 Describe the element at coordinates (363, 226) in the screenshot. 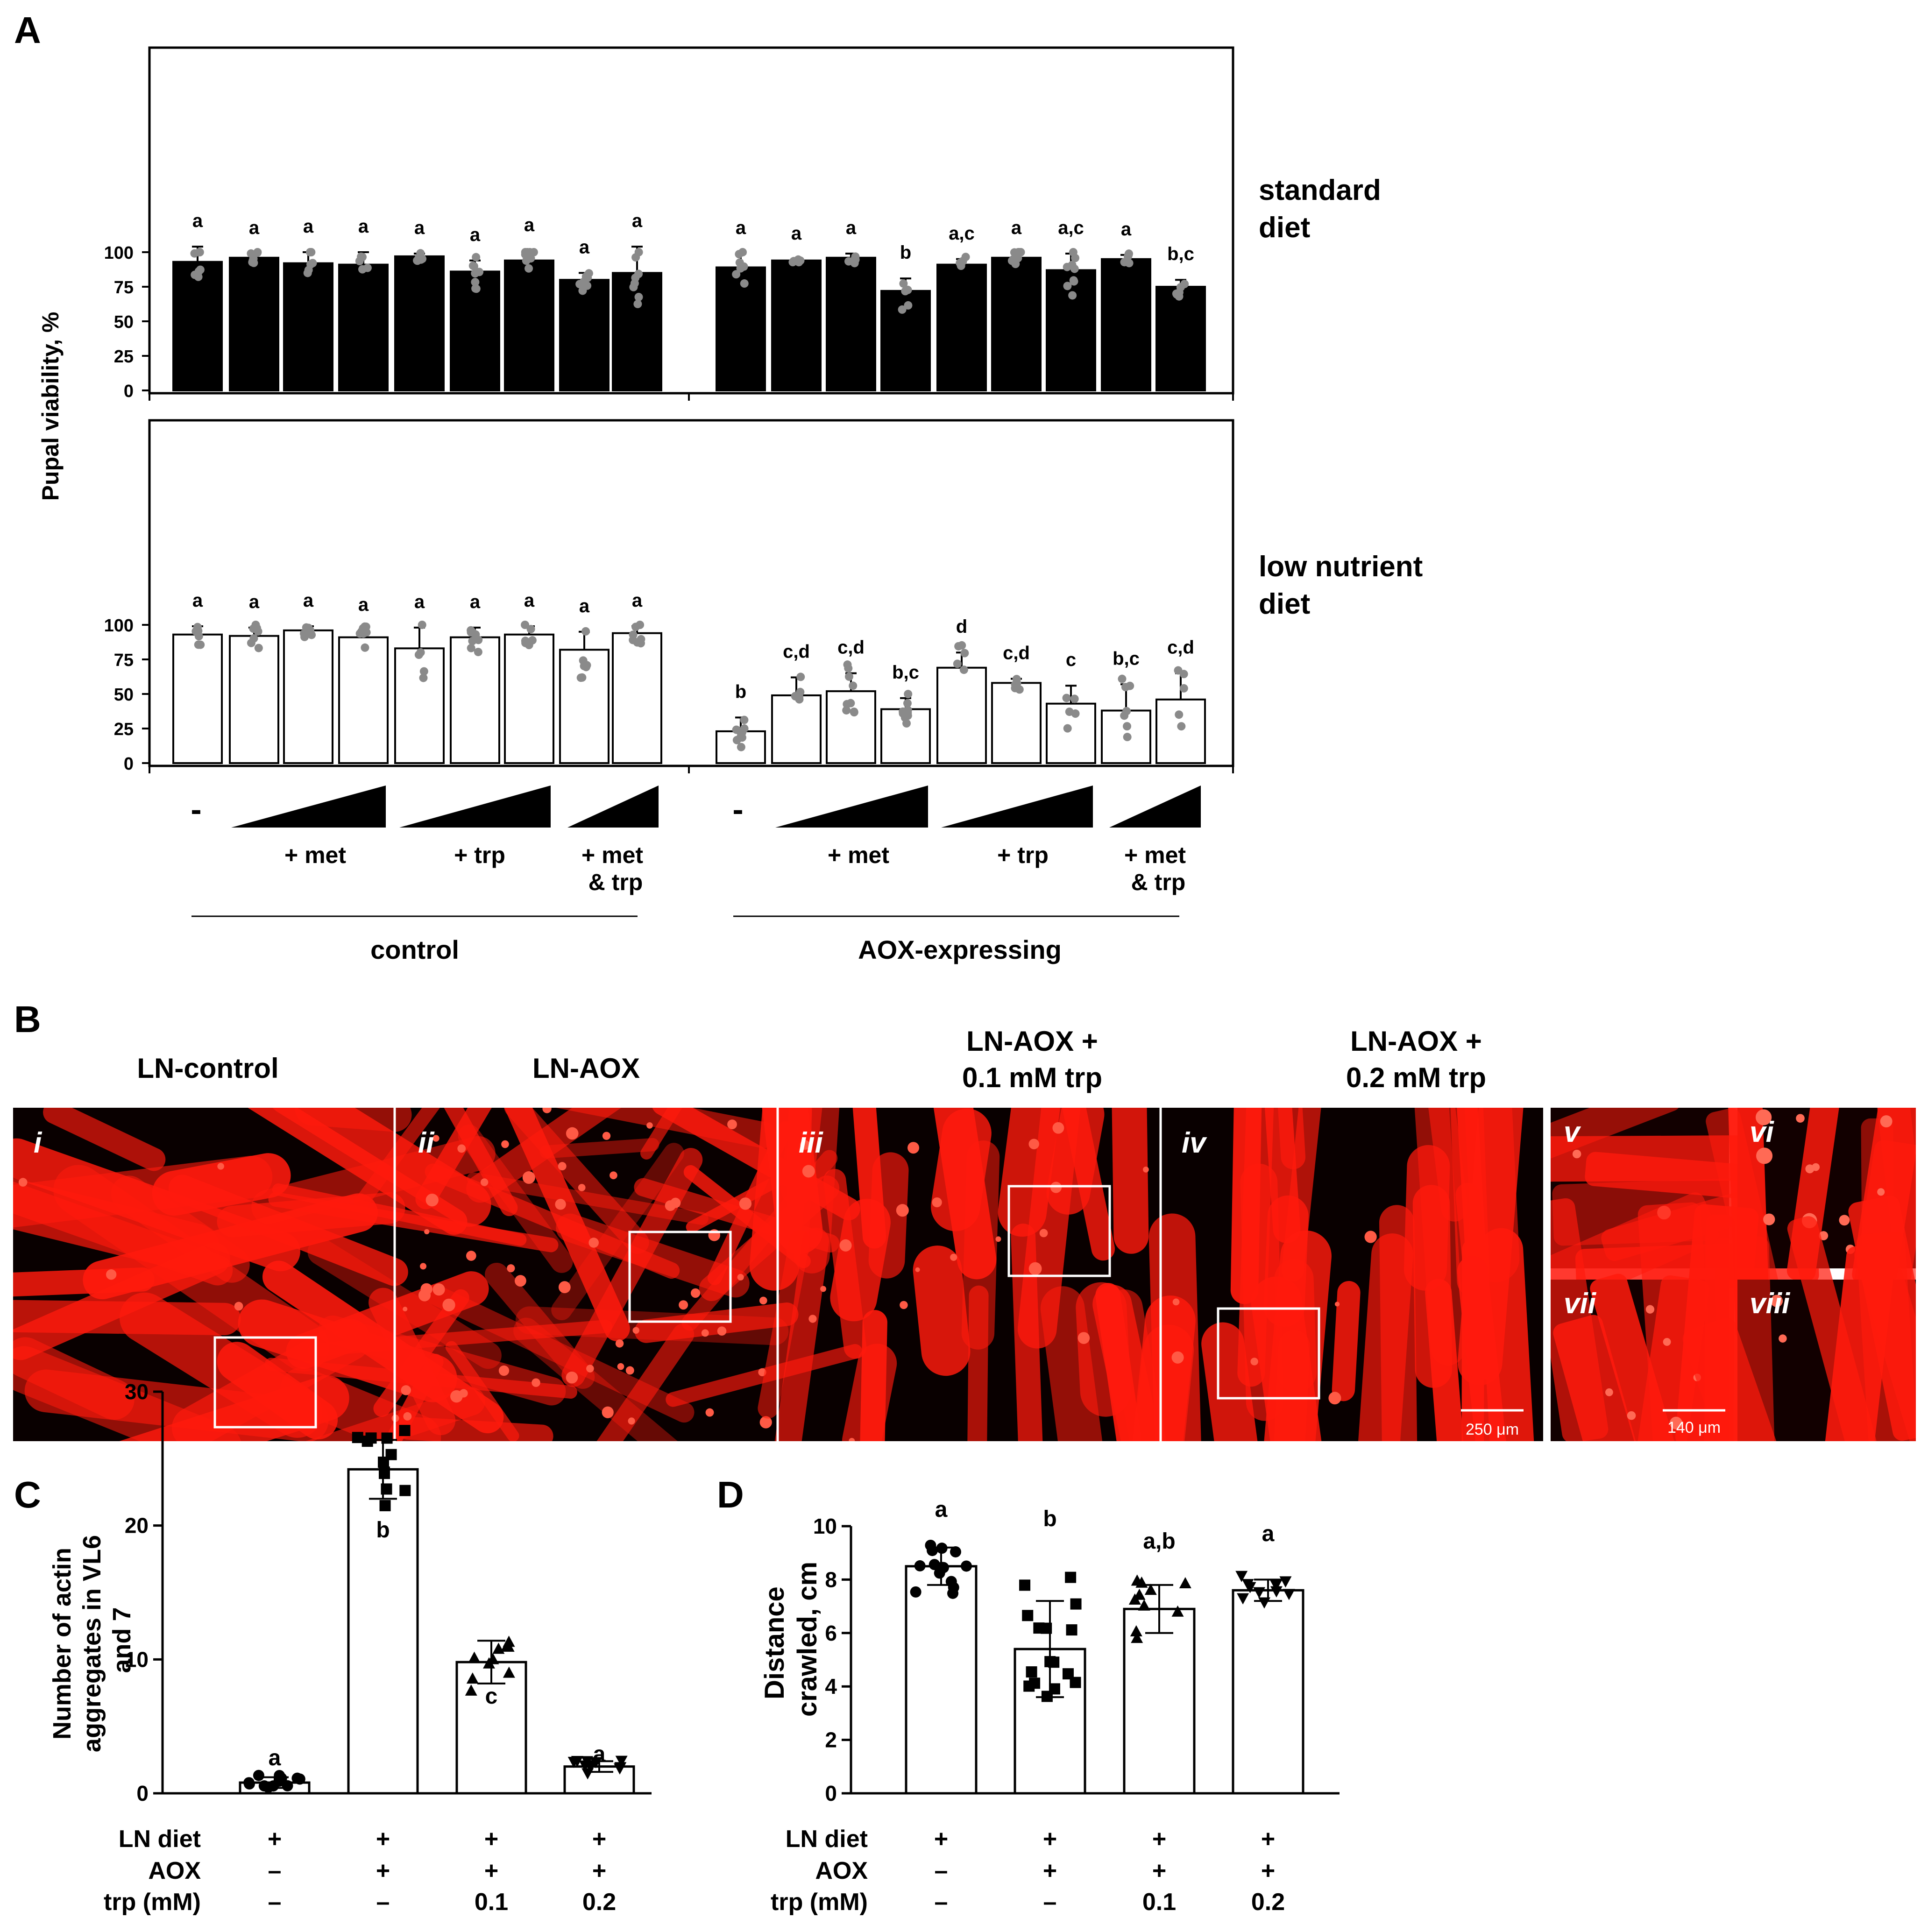

I see `sig-letter-standard-3: a` at that location.